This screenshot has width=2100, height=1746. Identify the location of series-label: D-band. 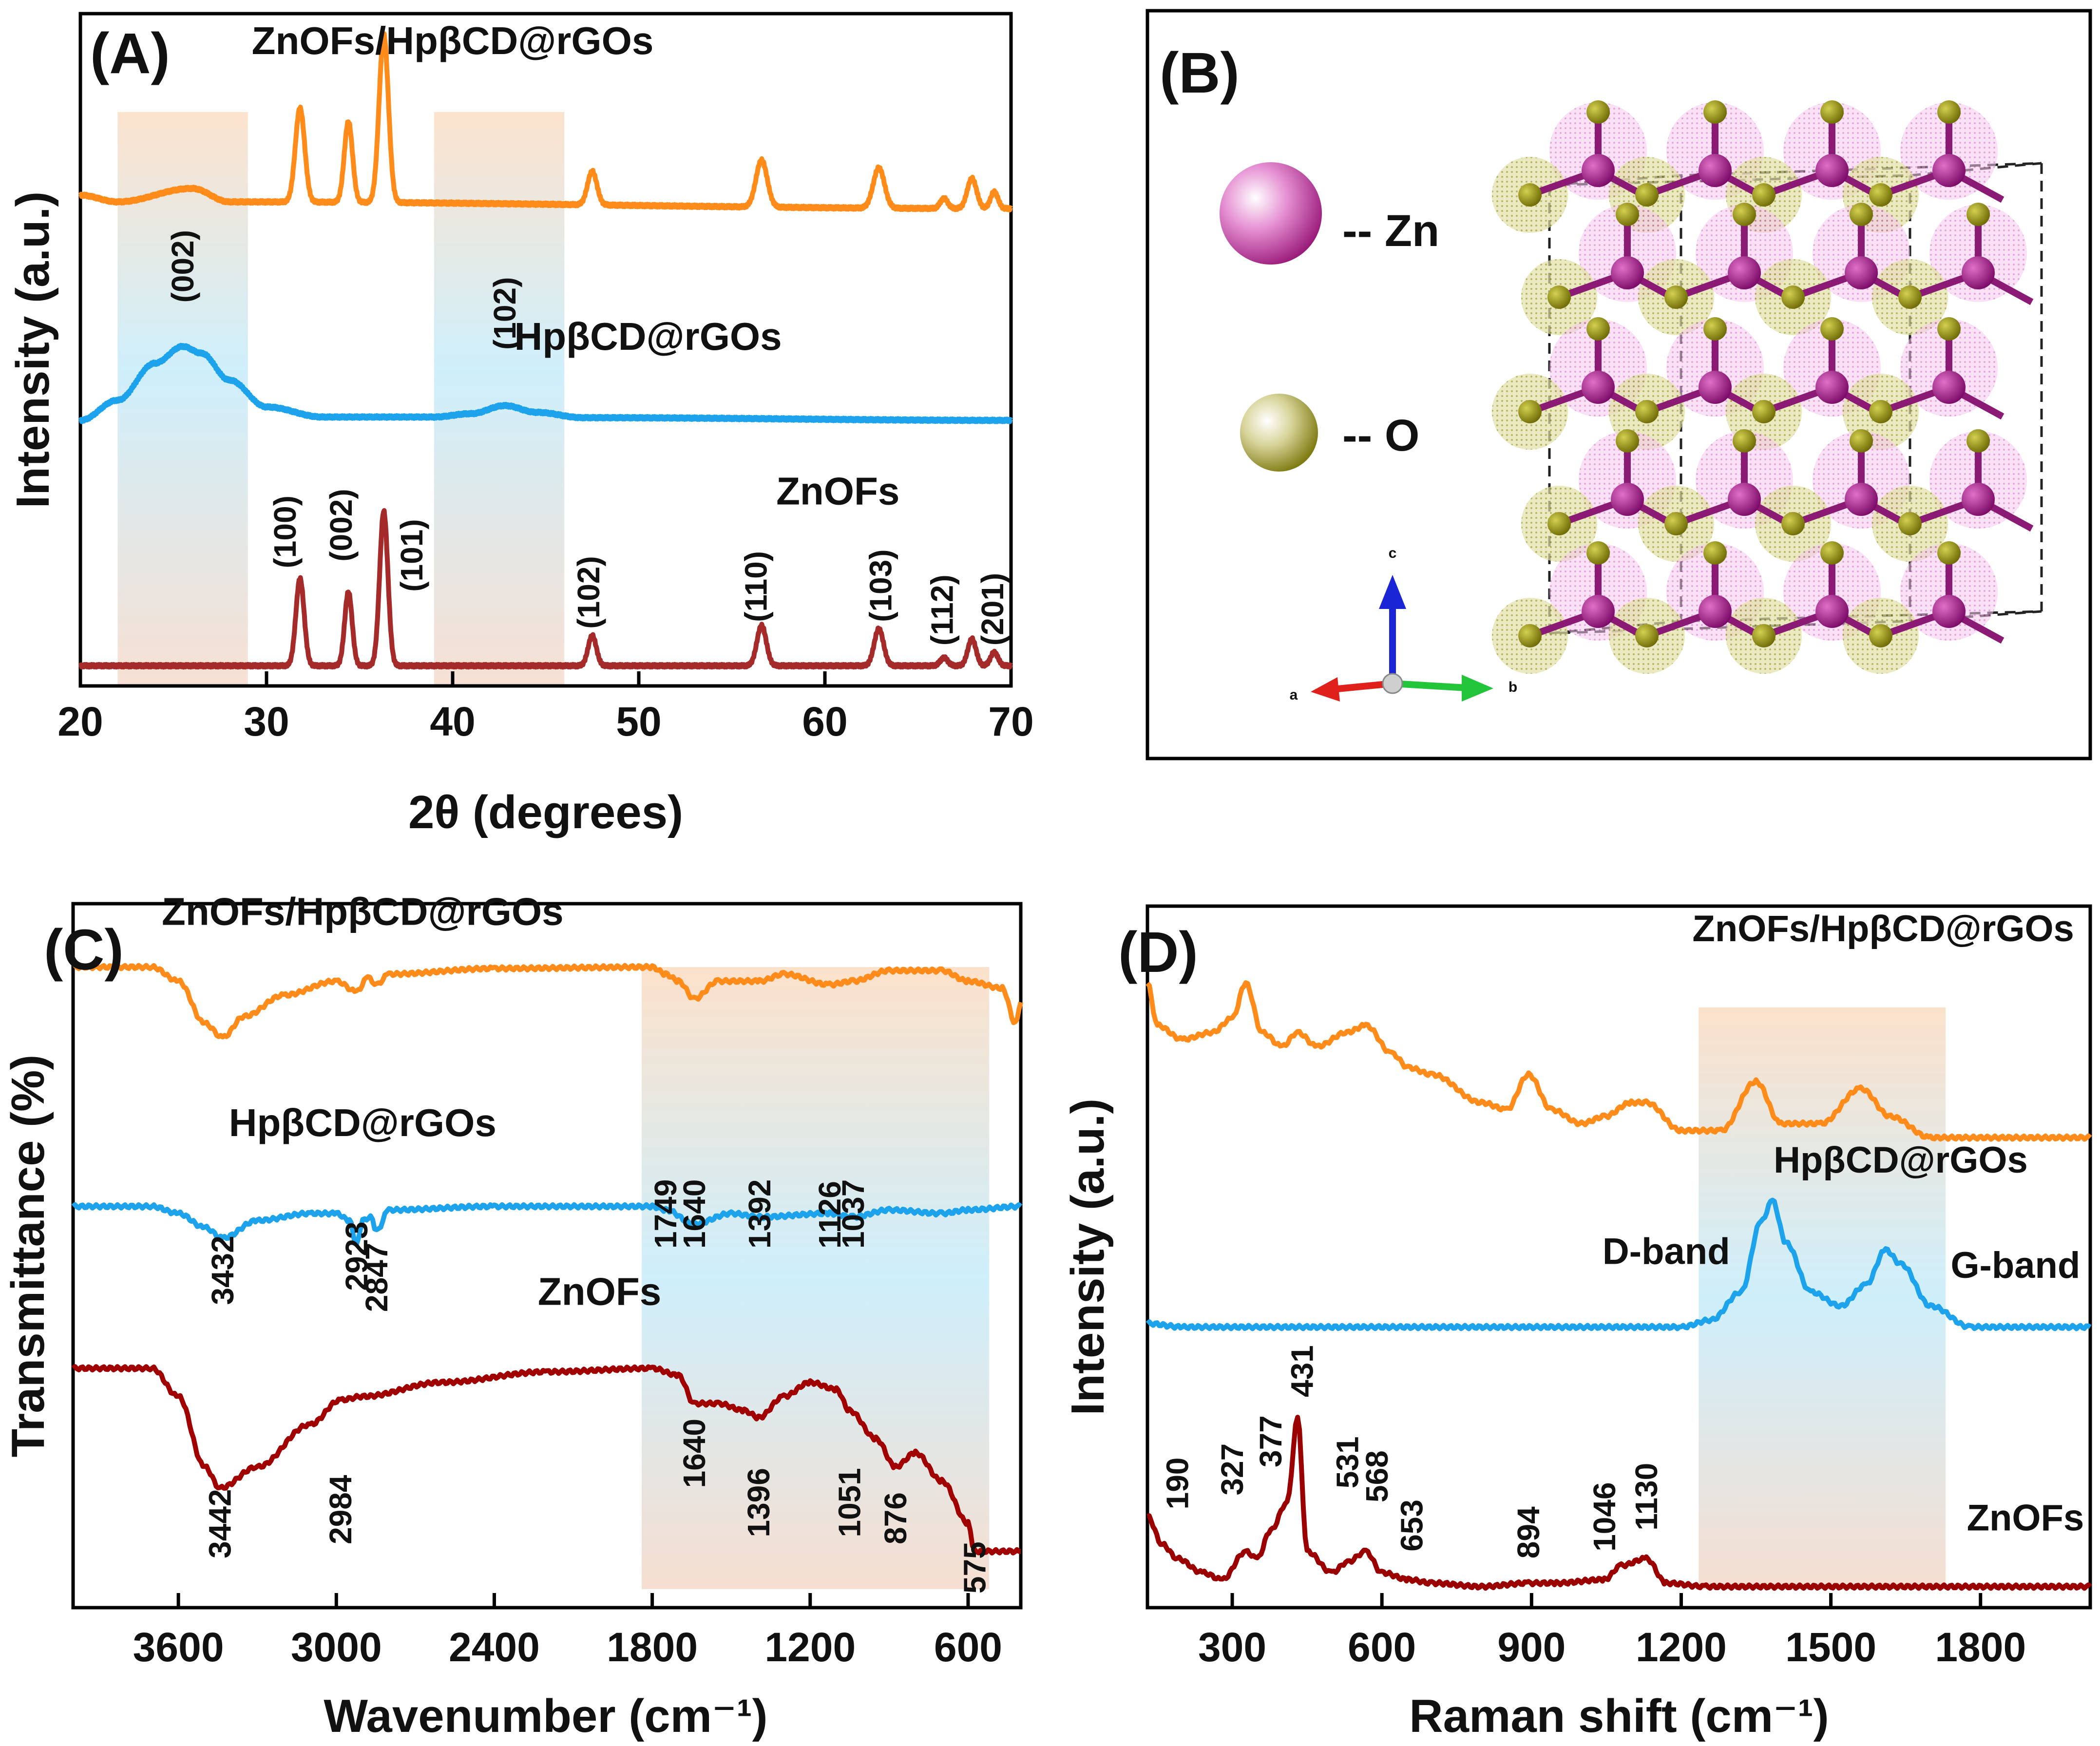
(1666, 1251).